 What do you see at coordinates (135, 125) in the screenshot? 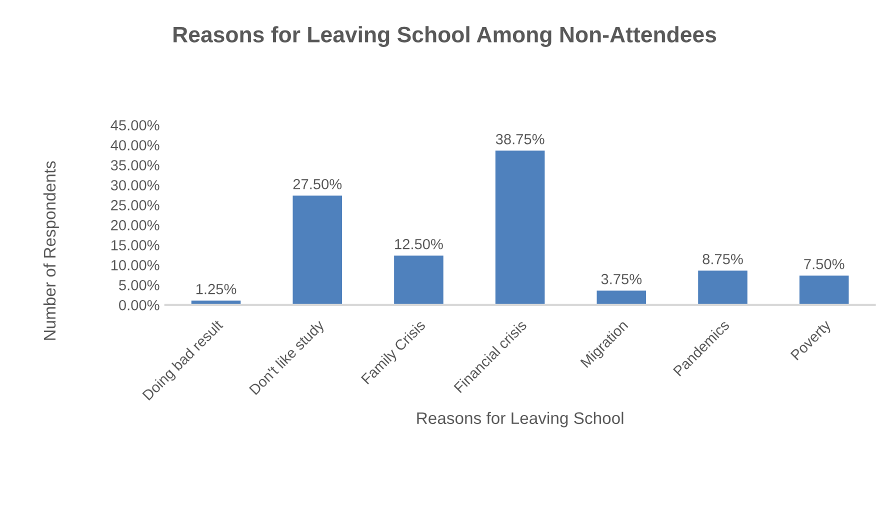
I see `y-tick-label: 45.00%` at bounding box center [135, 125].